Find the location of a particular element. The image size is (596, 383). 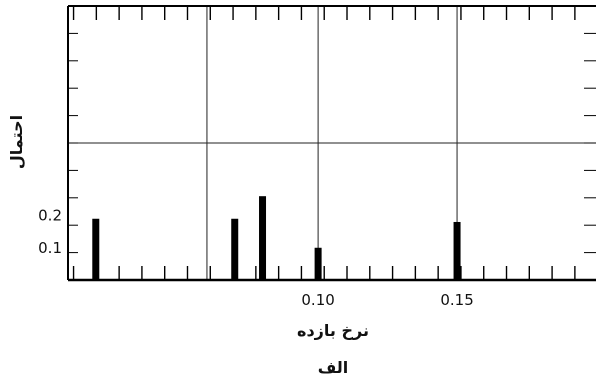

y-tick-label: 0.2 is located at coordinates (50, 216).